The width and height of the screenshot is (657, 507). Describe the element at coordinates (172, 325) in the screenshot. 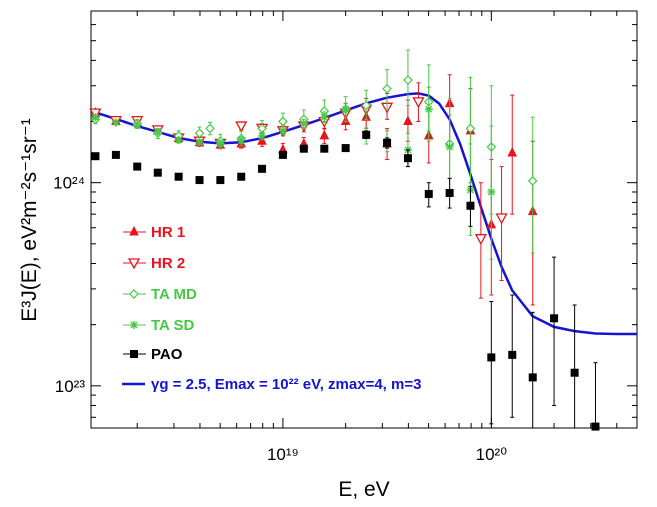

I see `legend-label: TA SD` at that location.